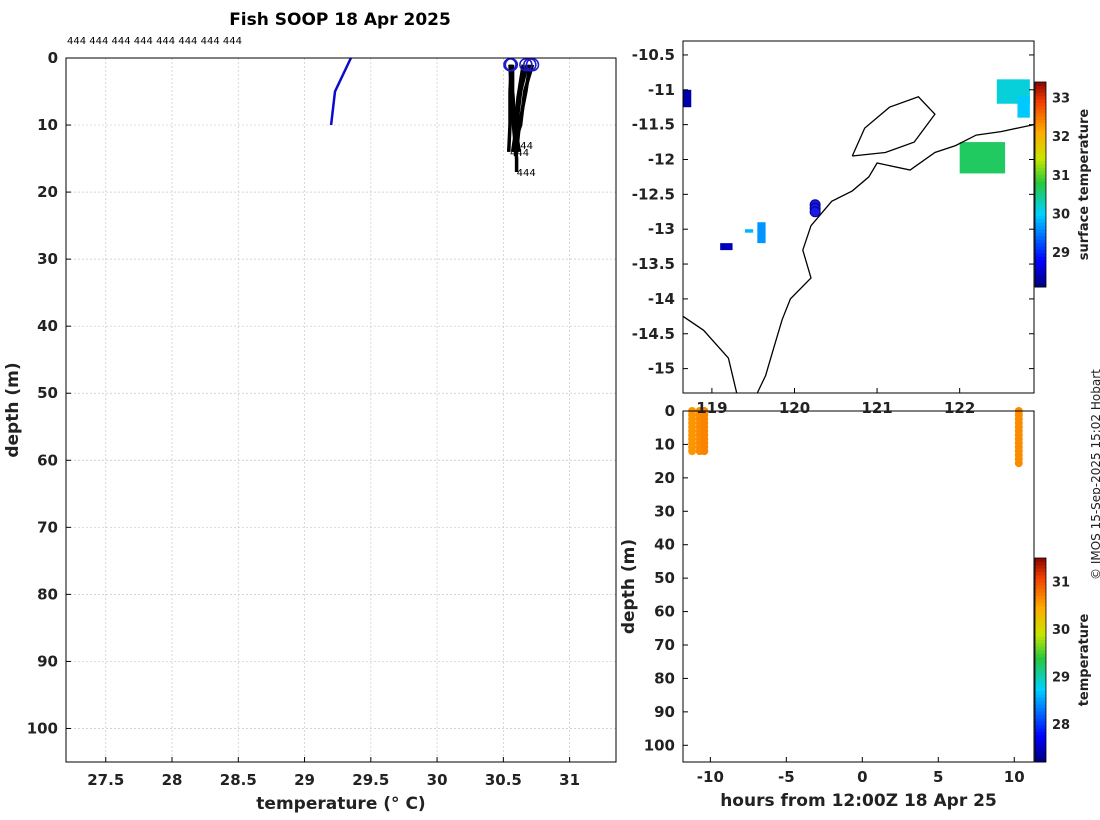 The height and width of the screenshot is (820, 1100). I want to click on profile-y-tick-label: 100, so click(42, 728).